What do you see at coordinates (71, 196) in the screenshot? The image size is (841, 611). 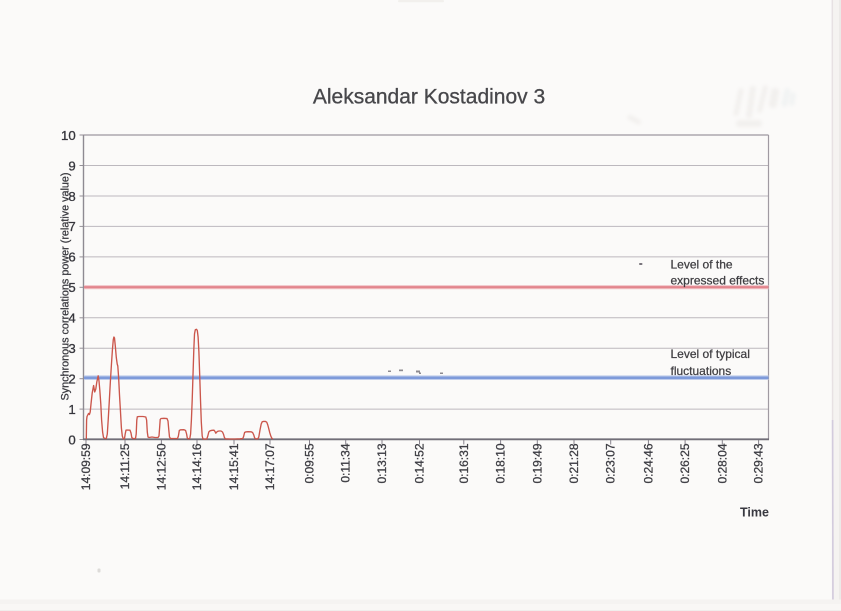 I see `svg-text: 8` at bounding box center [71, 196].